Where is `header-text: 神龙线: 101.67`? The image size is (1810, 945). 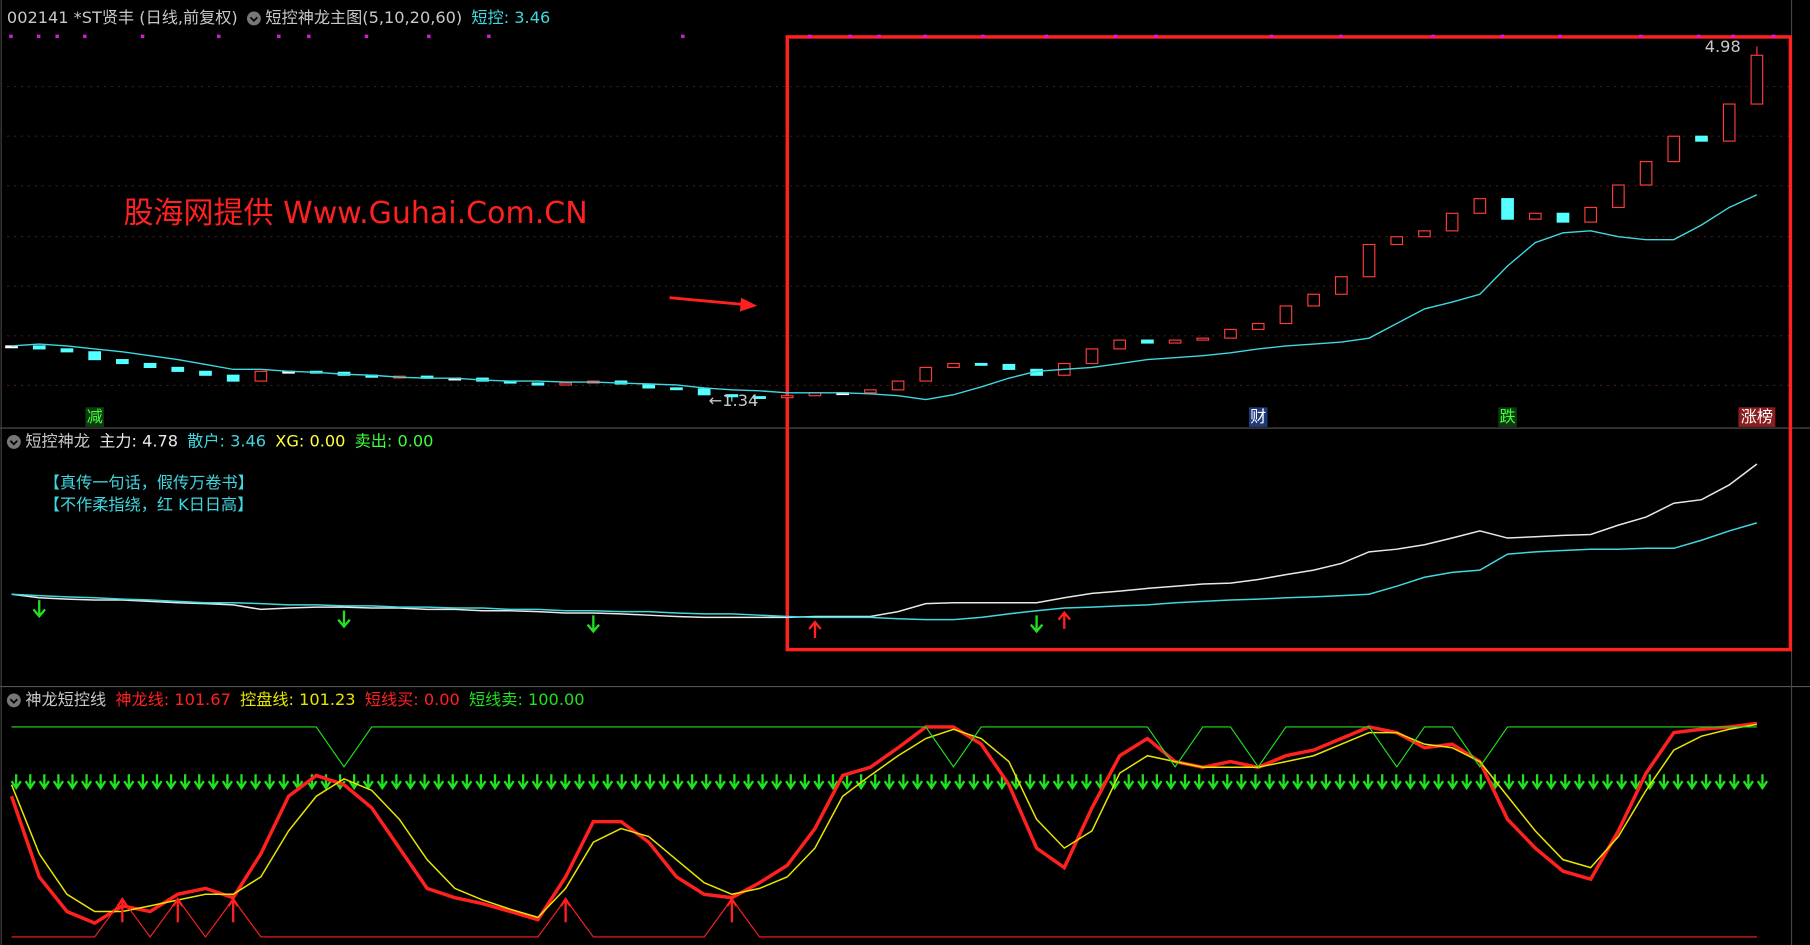
header-text: 神龙线: 101.67 is located at coordinates (172, 699).